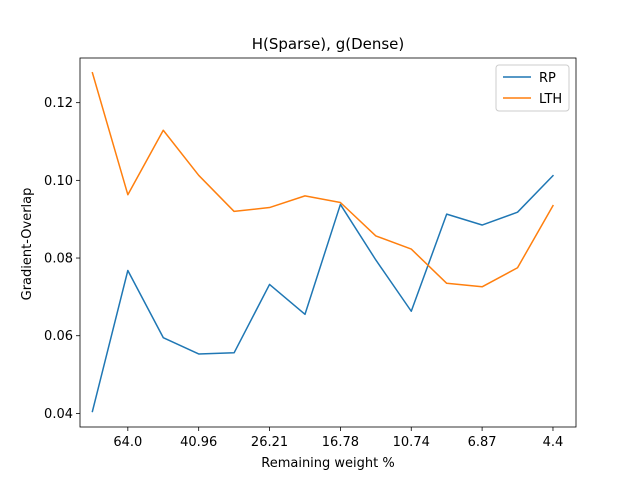  I want to click on x-tick-label: 16.78, so click(340, 442).